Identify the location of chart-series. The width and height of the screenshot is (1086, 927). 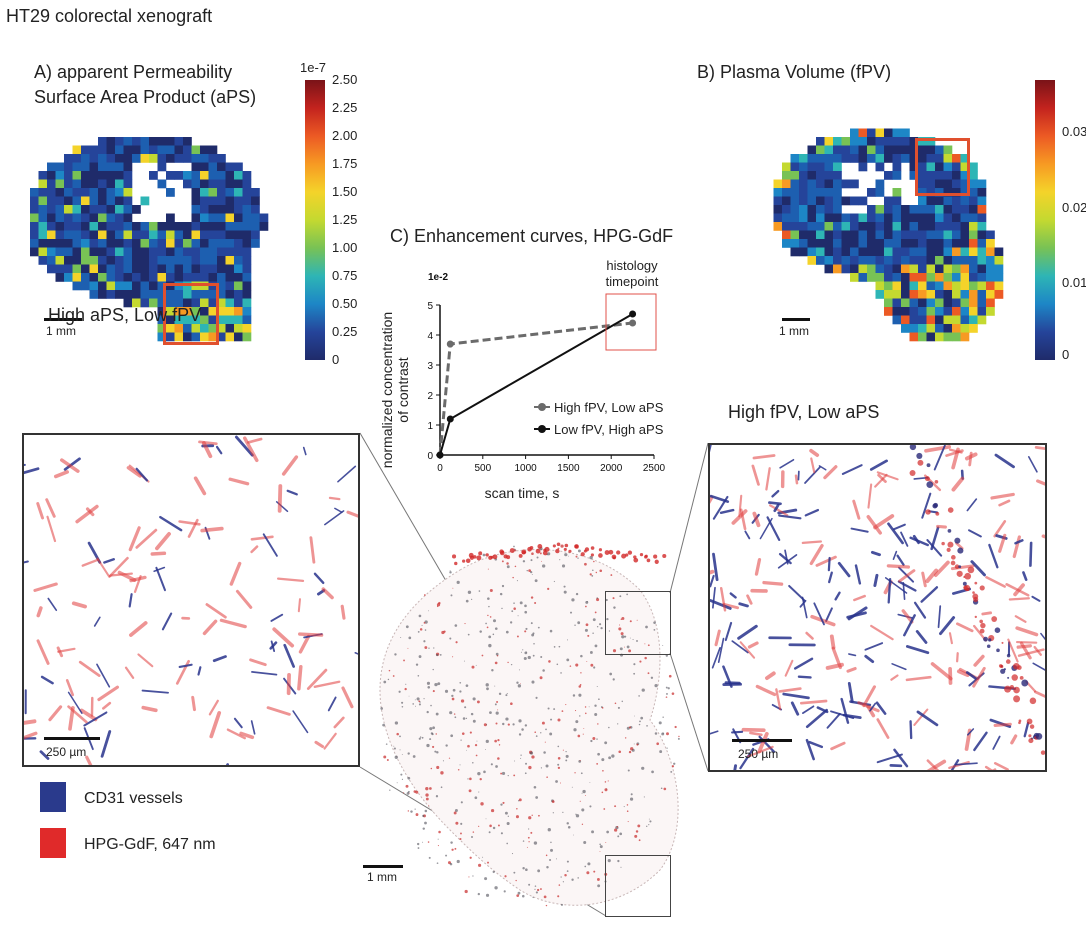
(536, 384).